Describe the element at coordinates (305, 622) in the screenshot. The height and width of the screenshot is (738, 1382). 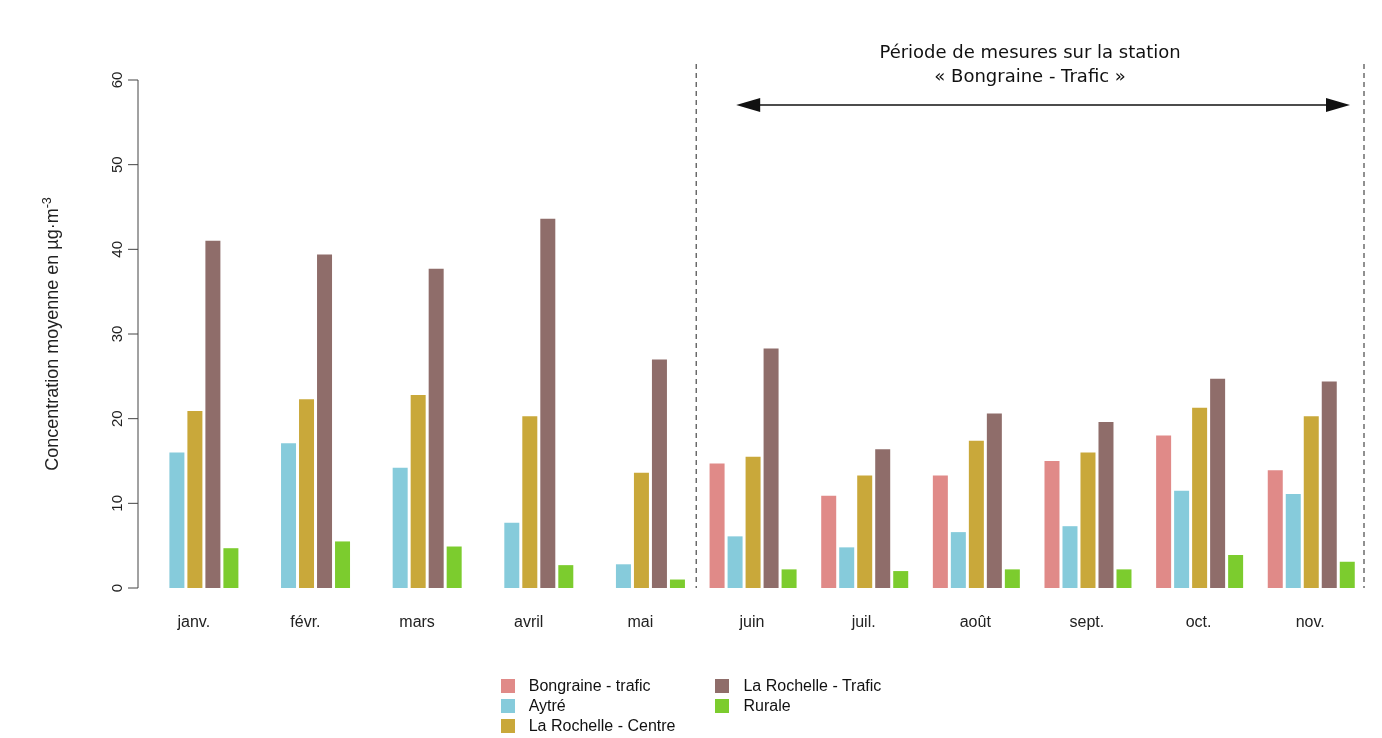
I see `x-tick-label: févr.` at that location.